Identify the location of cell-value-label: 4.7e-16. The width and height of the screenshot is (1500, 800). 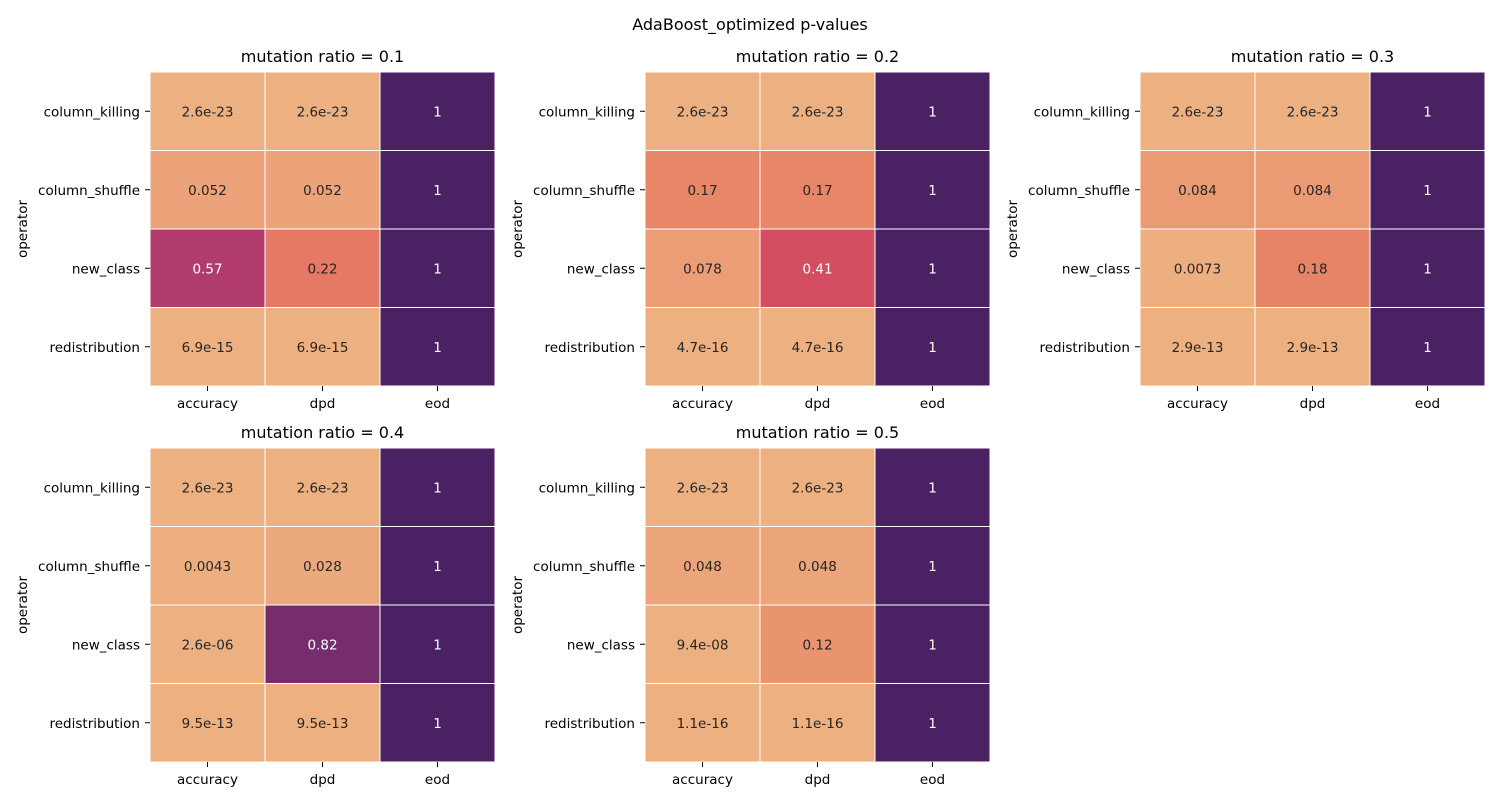
(818, 348).